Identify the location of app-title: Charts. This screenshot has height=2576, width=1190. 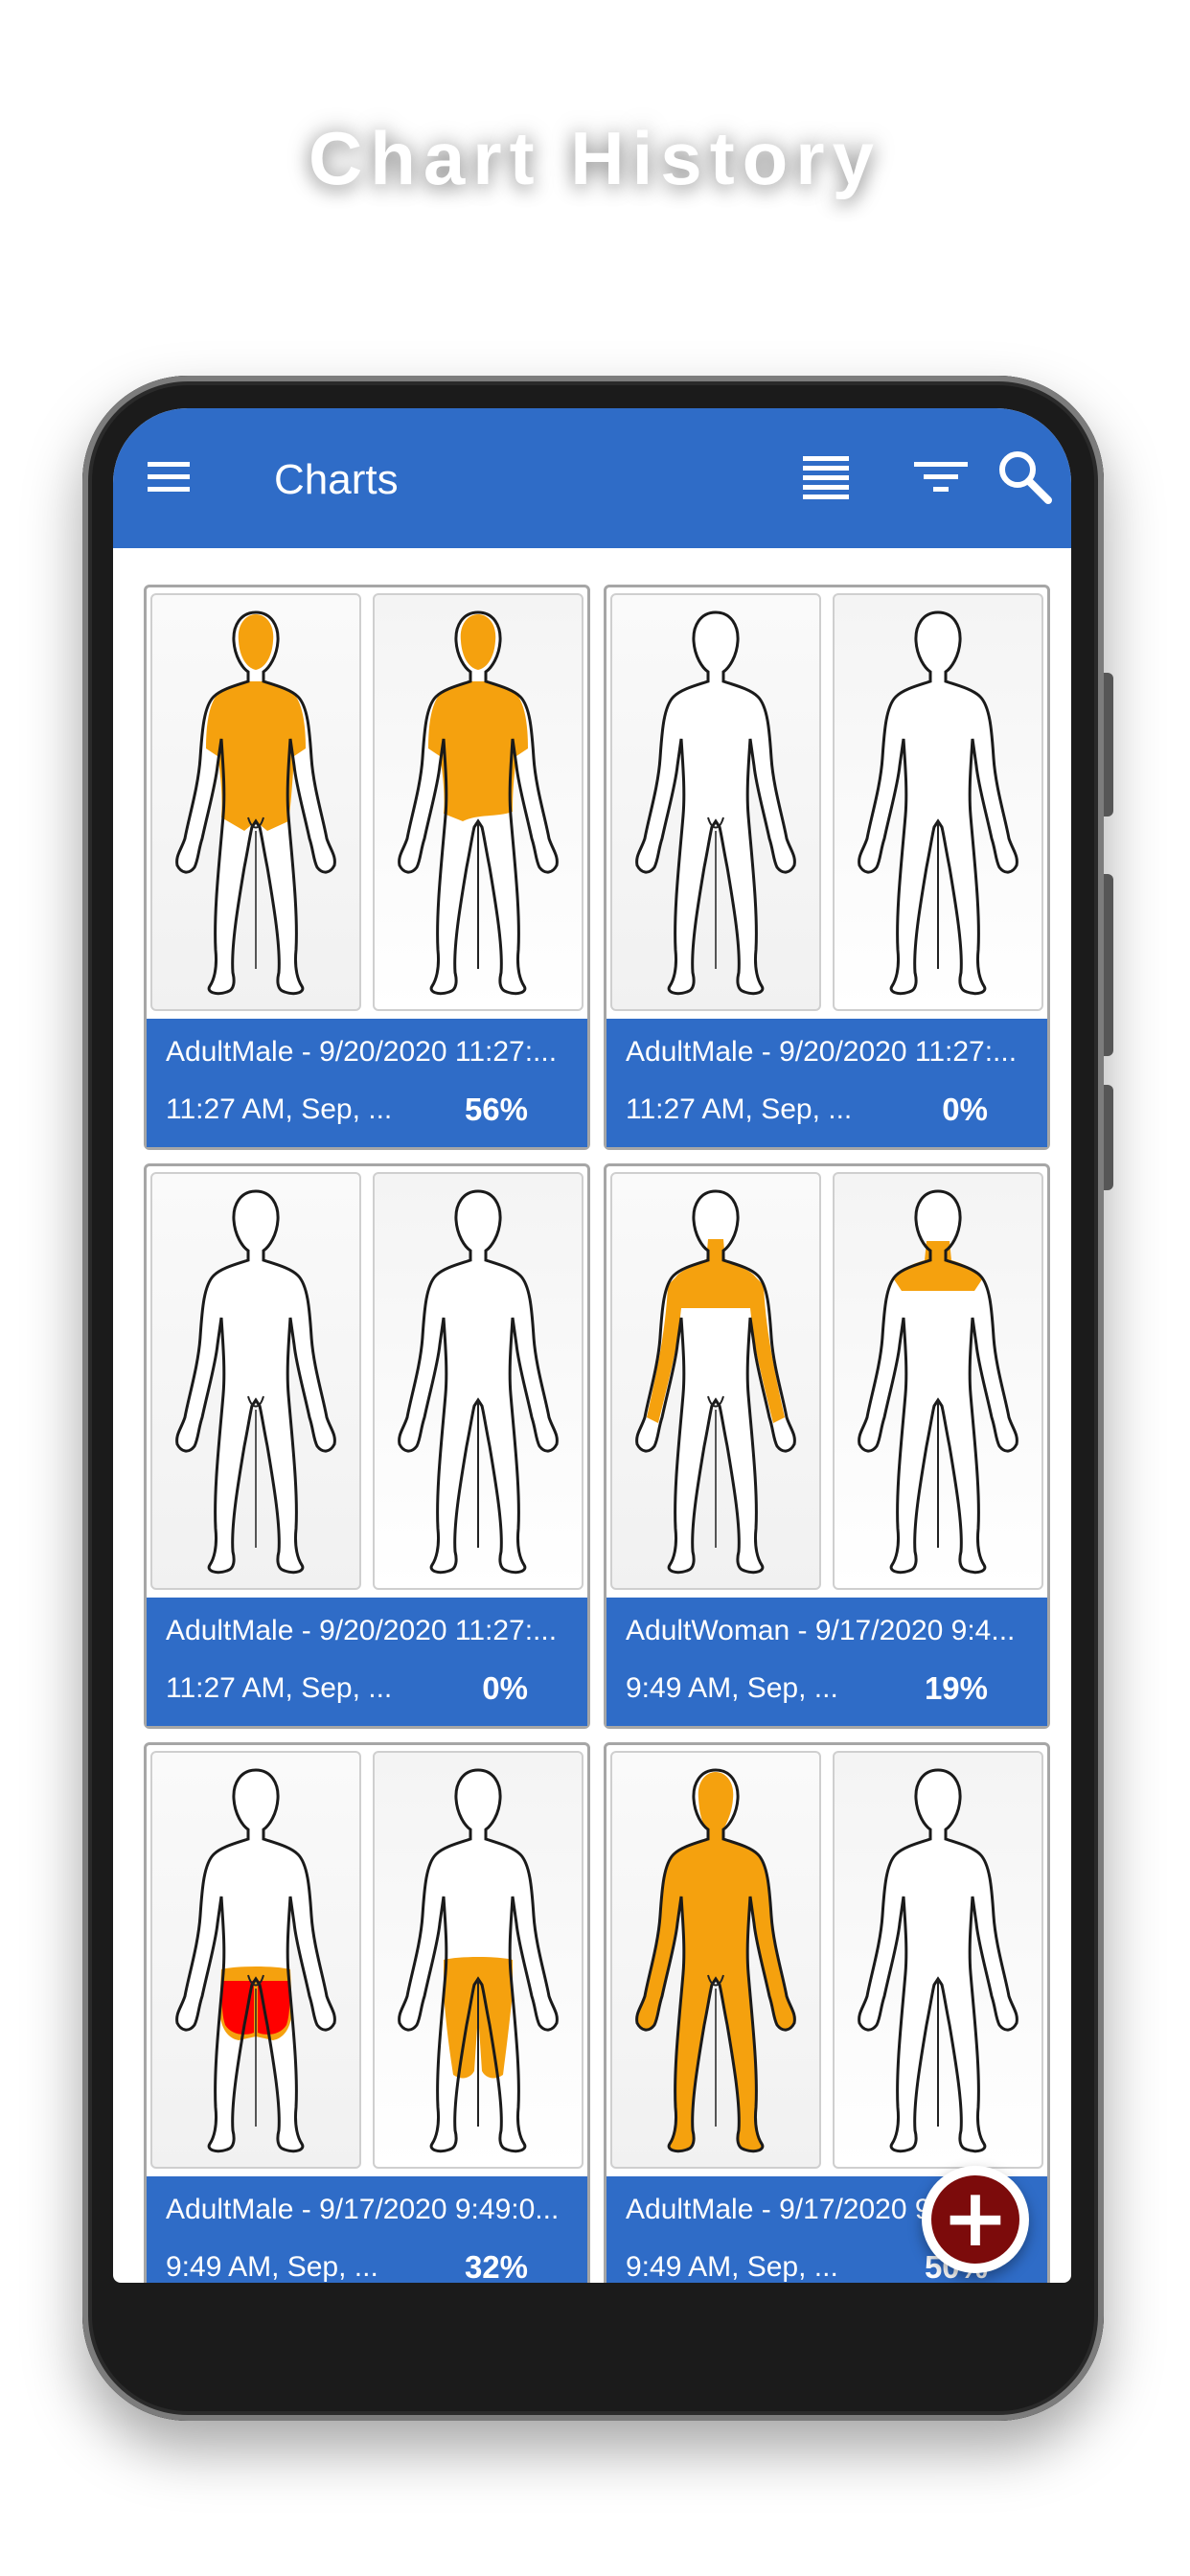
(336, 479).